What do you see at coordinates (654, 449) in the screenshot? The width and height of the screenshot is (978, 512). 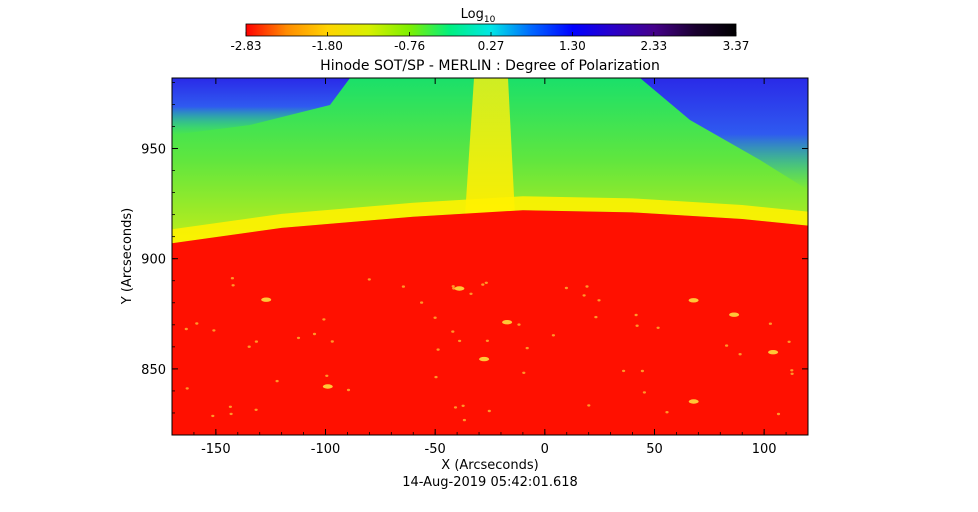 I see `x-tick-label: 50` at bounding box center [654, 449].